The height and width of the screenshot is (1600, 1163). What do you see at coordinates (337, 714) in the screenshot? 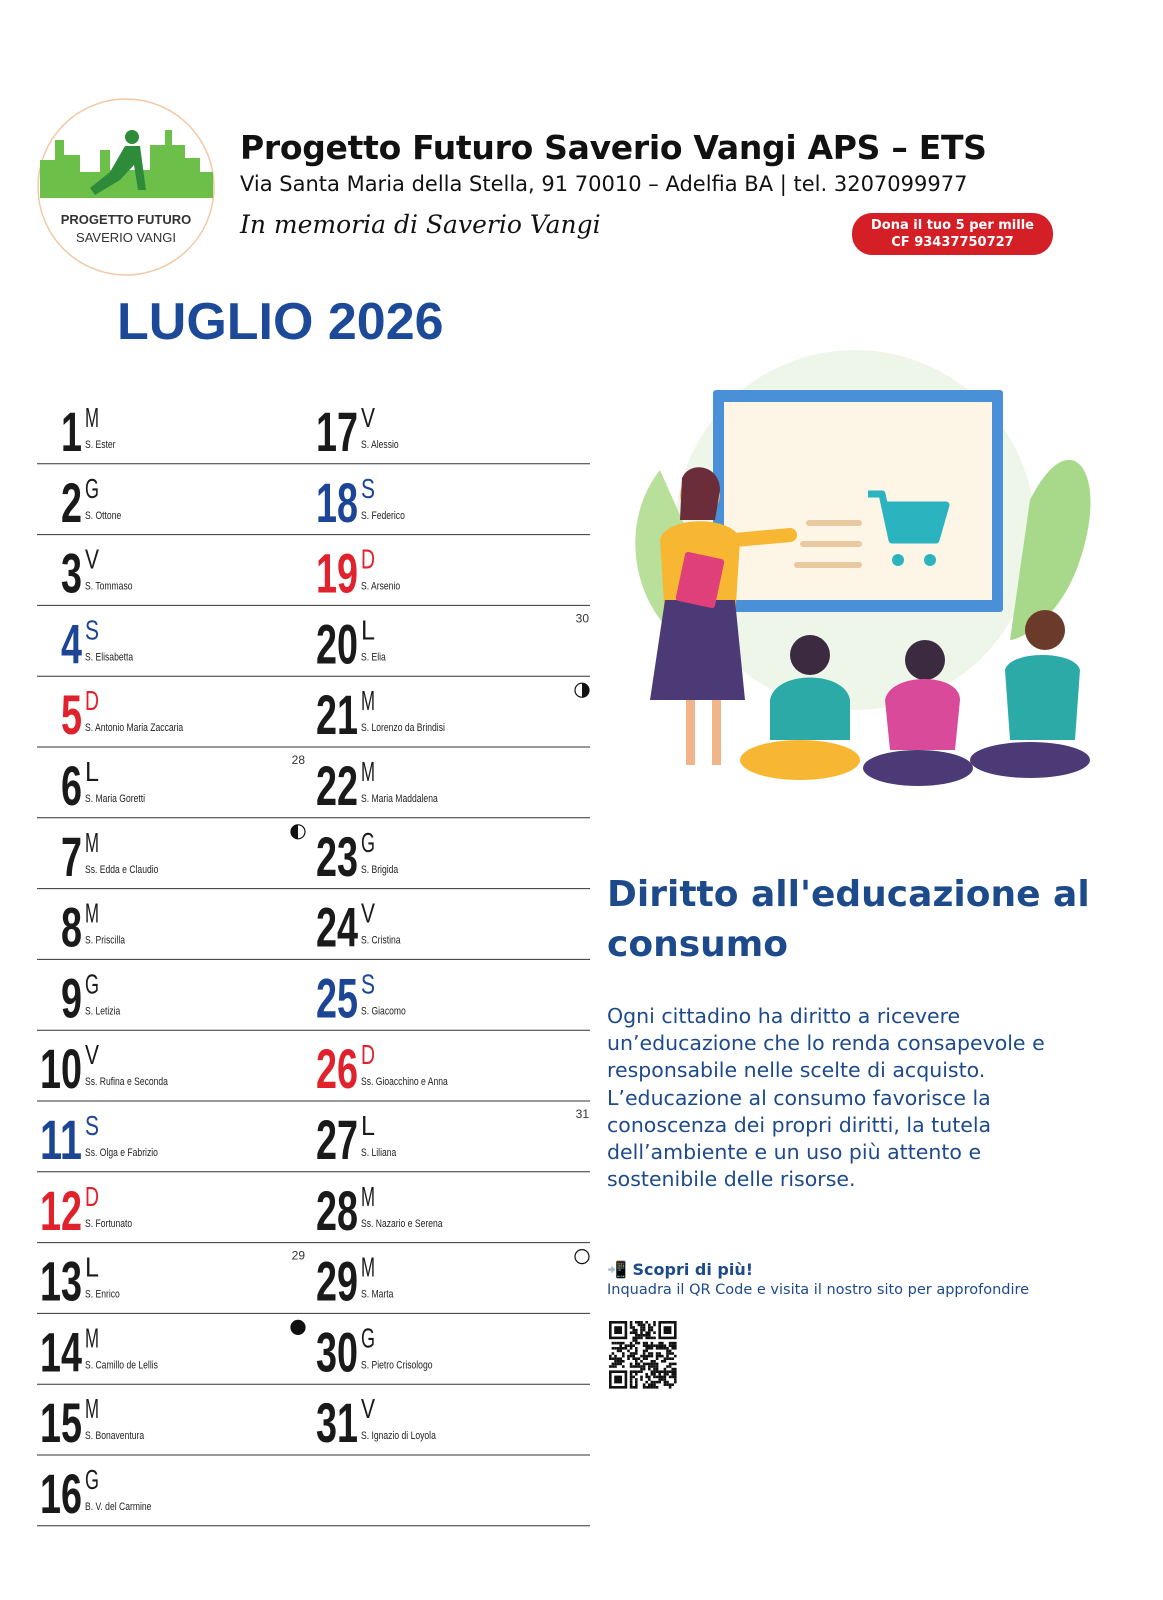
I see `day-number: 21` at bounding box center [337, 714].